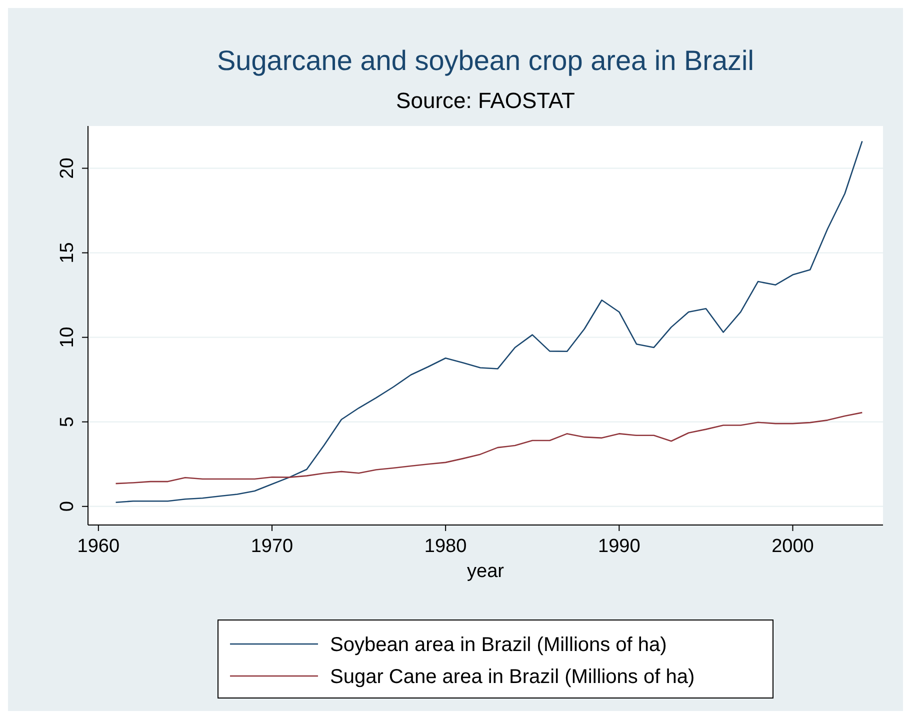  Describe the element at coordinates (67, 506) in the screenshot. I see `y-tick-label: 0` at that location.